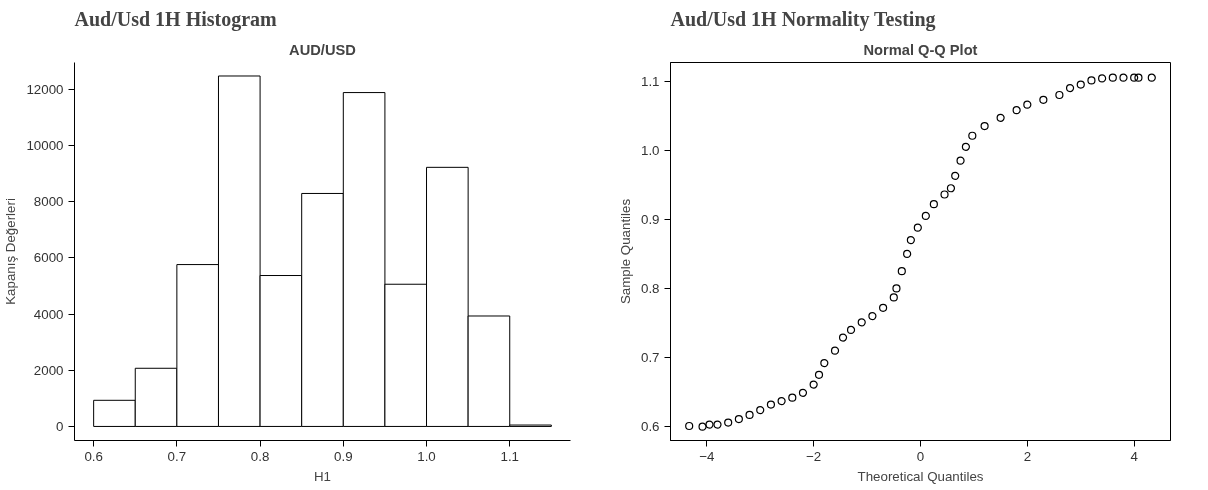 This screenshot has height=490, width=1208. I want to click on y-tick-label: 6000, so click(48, 258).